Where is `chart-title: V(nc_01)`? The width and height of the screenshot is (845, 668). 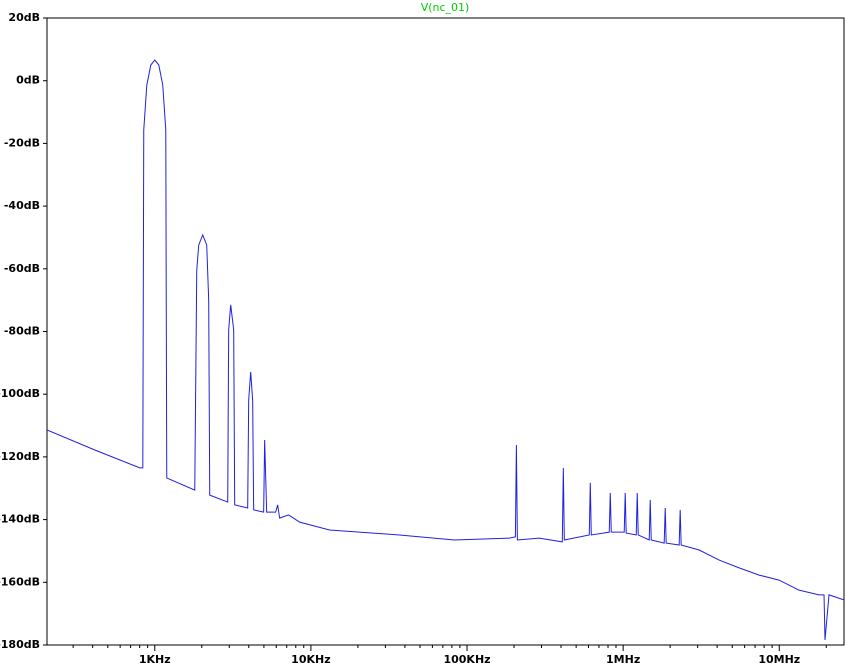
chart-title: V(nc_01) is located at coordinates (445, 7).